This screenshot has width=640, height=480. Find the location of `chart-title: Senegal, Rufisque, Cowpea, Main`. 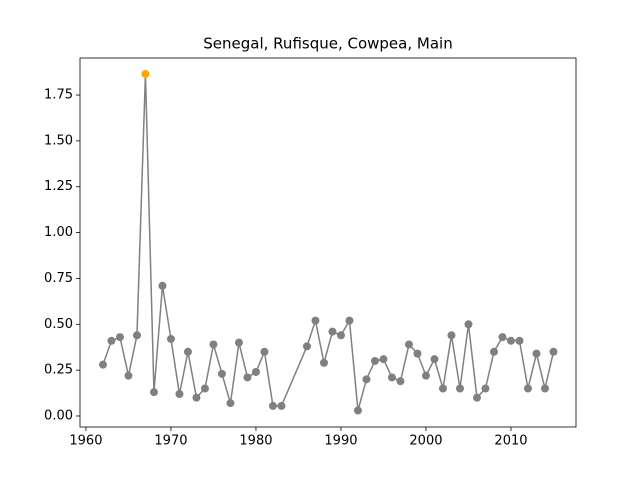

chart-title: Senegal, Rufisque, Cowpea, Main is located at coordinates (327, 44).